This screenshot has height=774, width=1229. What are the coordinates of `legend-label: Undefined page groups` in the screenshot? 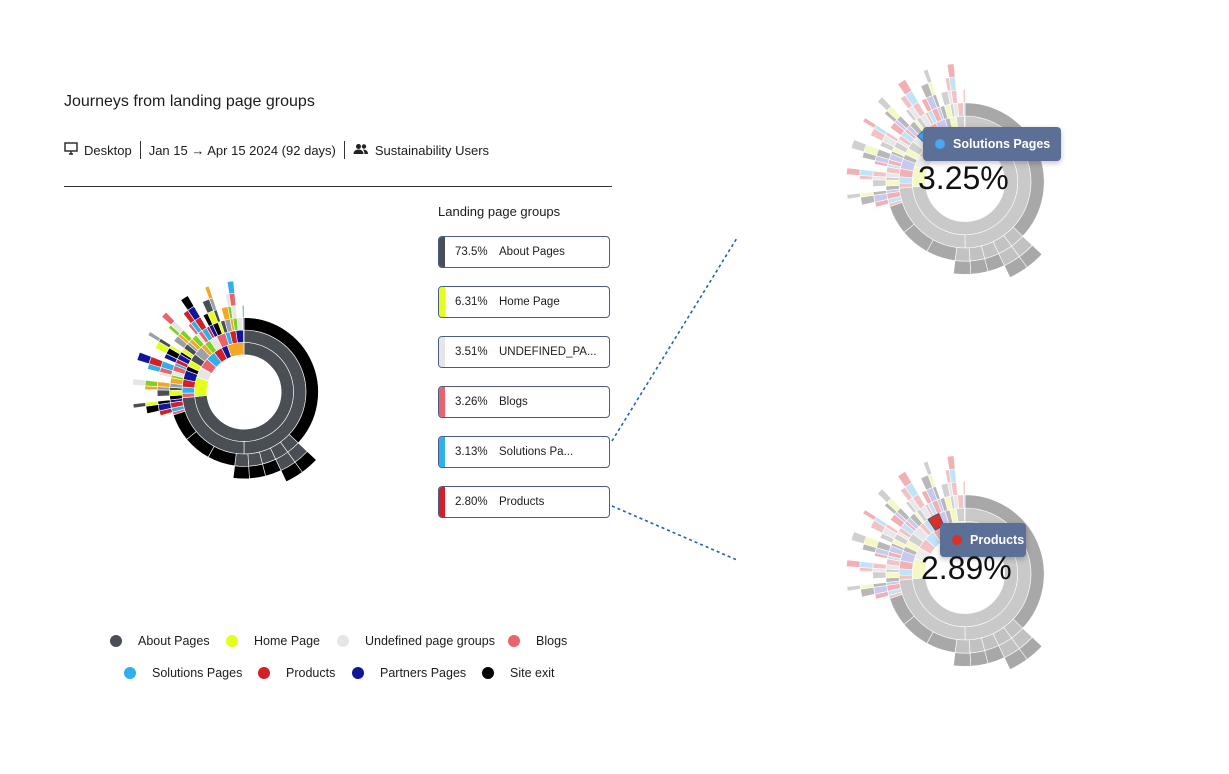 It's located at (430, 641).